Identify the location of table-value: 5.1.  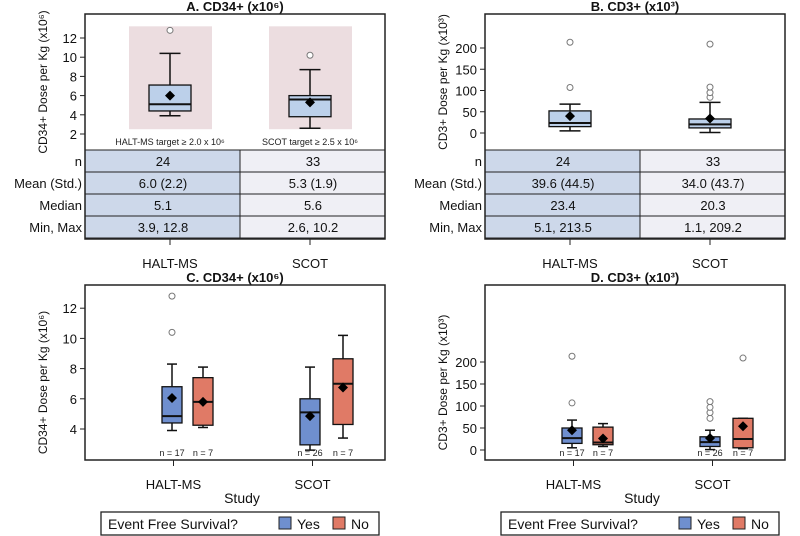
(163, 205).